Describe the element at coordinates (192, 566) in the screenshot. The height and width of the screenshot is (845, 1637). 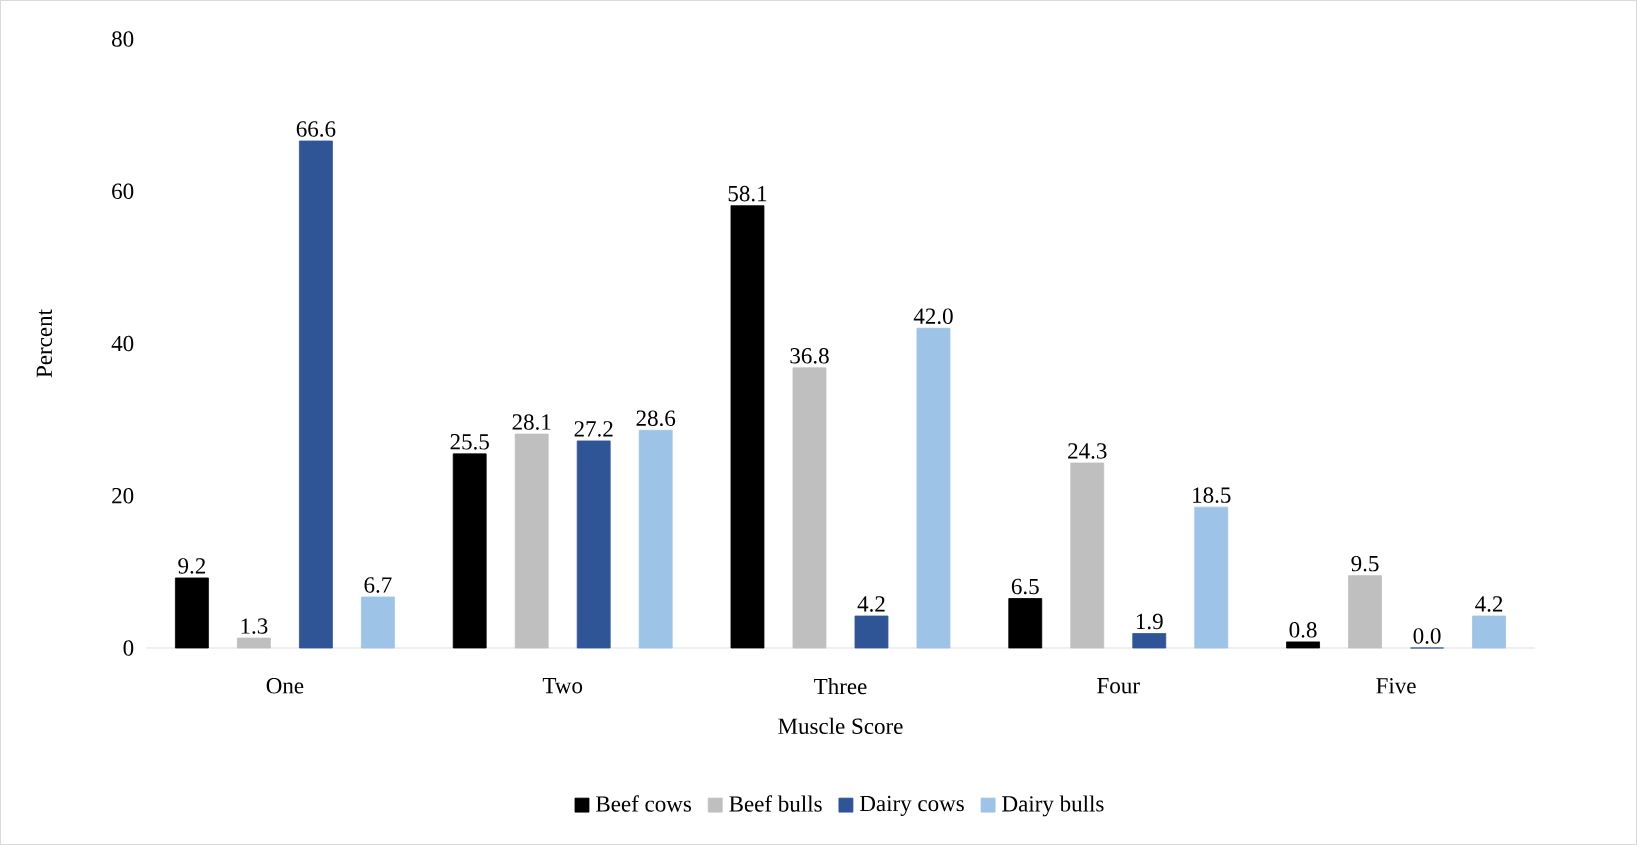
I see `data-label: 9.2` at that location.